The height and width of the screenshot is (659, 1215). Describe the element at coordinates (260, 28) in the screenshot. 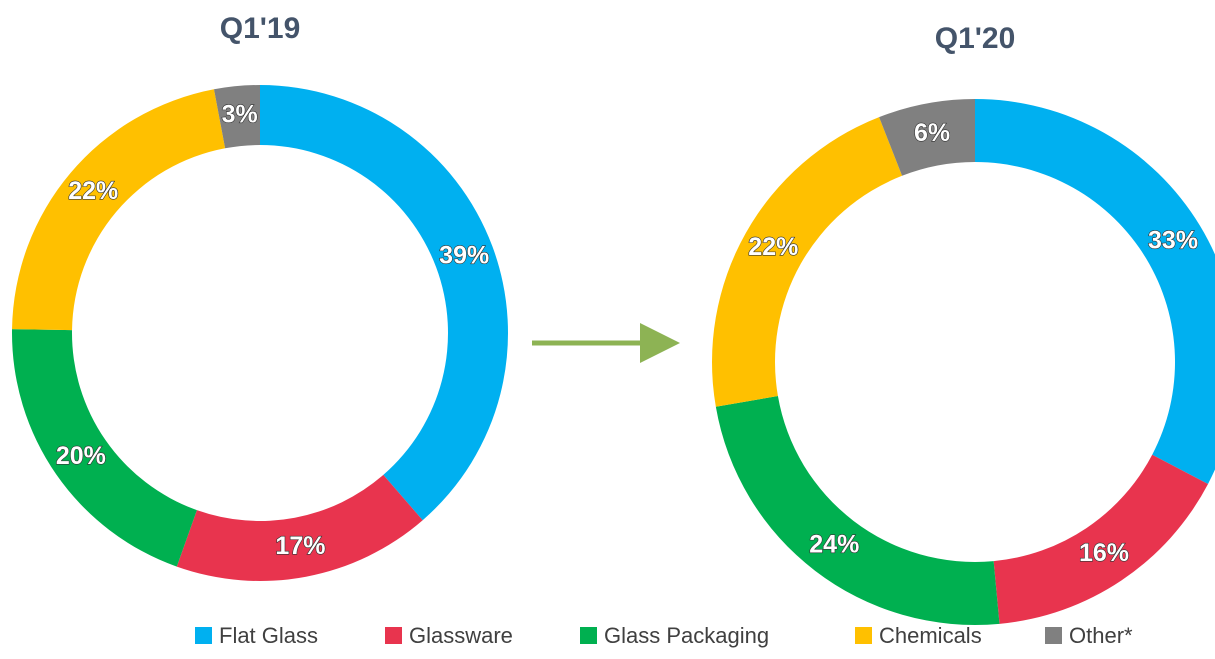

I see `chart-title: Q1'19` at that location.